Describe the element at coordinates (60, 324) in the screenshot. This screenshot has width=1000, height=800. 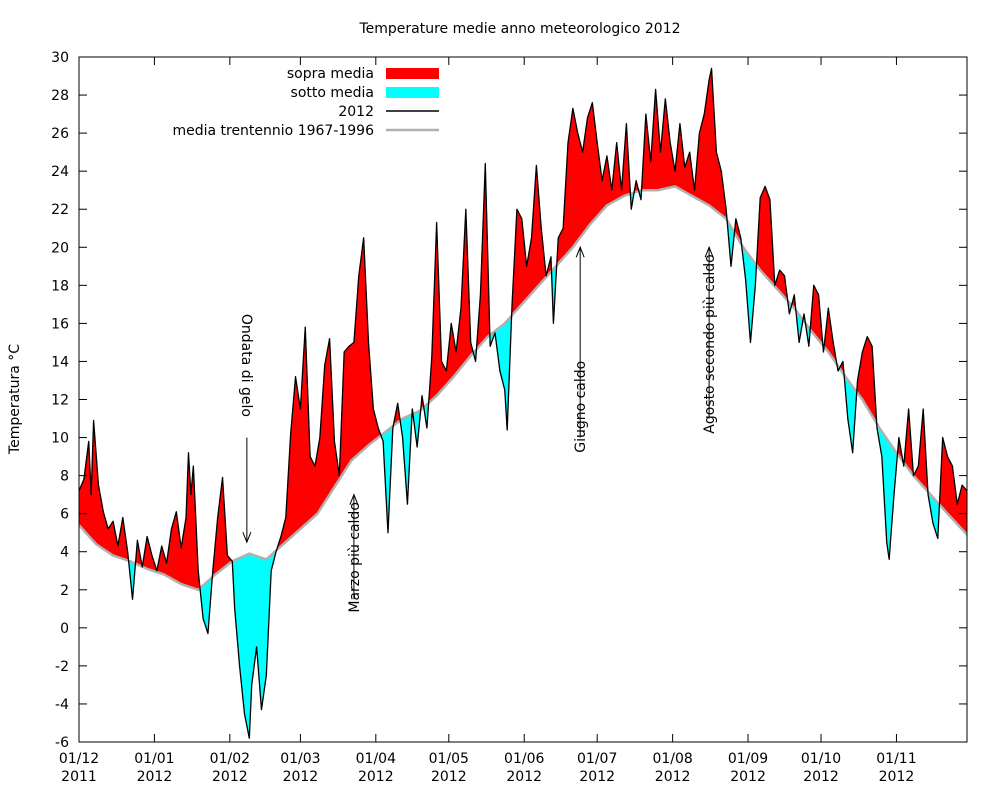
I see `y-tick-label: 16` at that location.